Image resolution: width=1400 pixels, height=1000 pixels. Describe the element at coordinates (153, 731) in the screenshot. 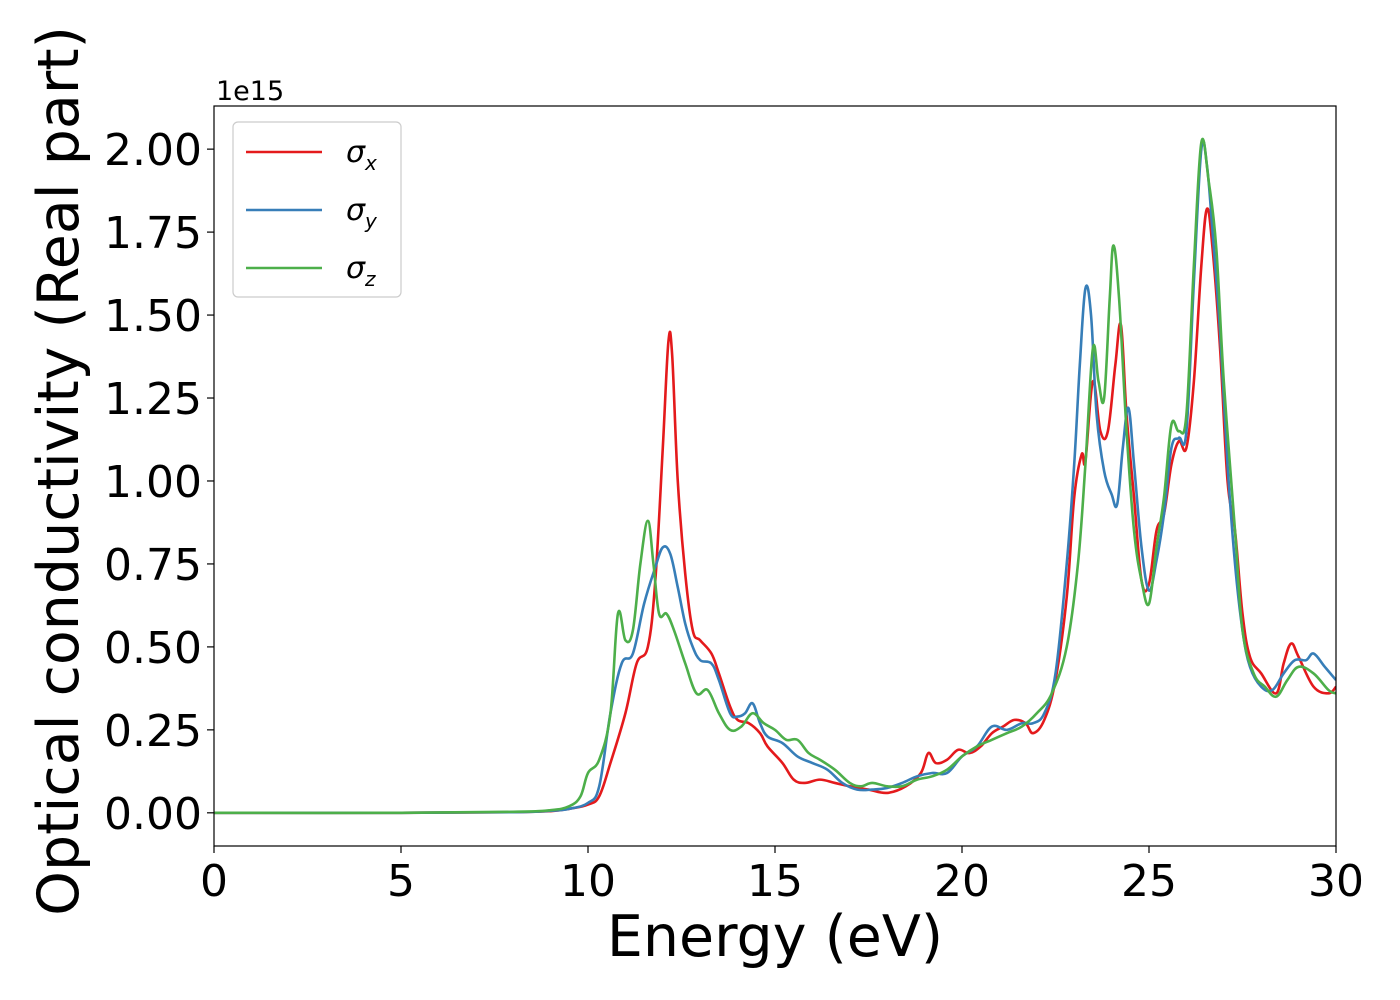

I see `y-tick-label: 0.25` at that location.